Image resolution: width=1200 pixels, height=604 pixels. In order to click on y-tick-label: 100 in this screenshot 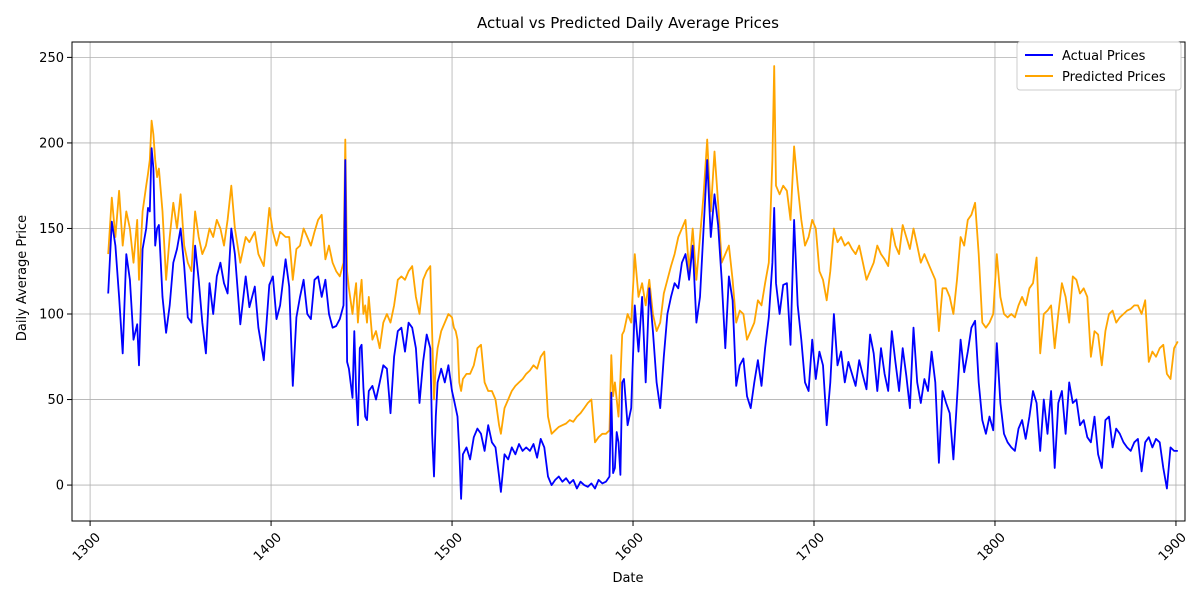, I will do `click(51, 315)`.